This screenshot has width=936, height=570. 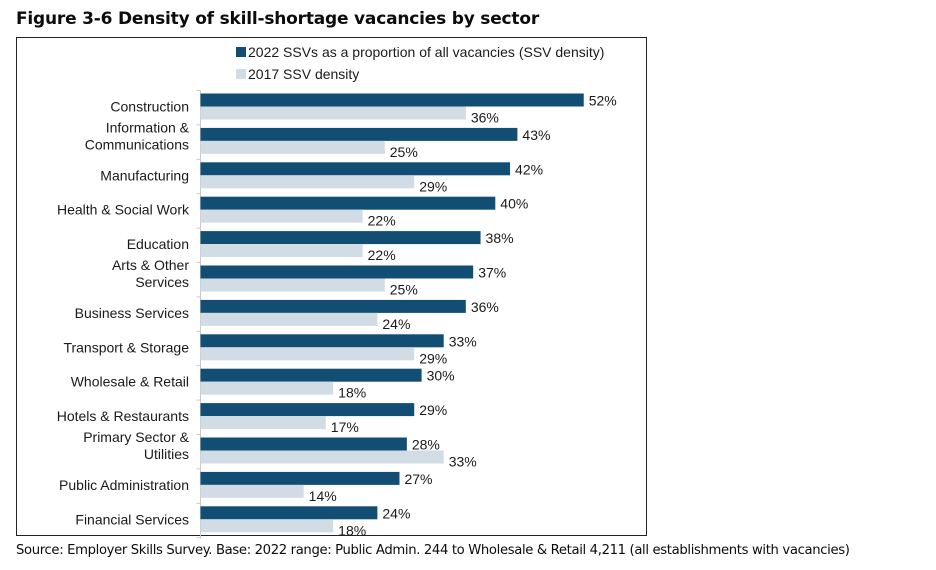 What do you see at coordinates (323, 496) in the screenshot?
I see `data-label: 14%` at bounding box center [323, 496].